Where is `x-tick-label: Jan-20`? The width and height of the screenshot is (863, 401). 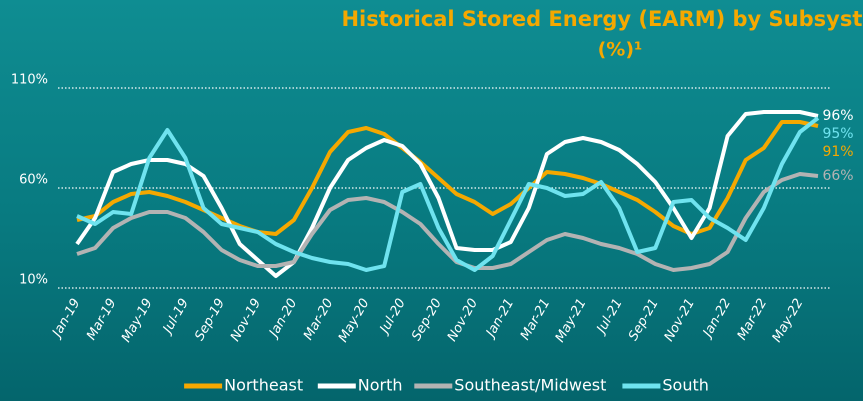 x-tick-label: Jan-20 is located at coordinates (282, 319).